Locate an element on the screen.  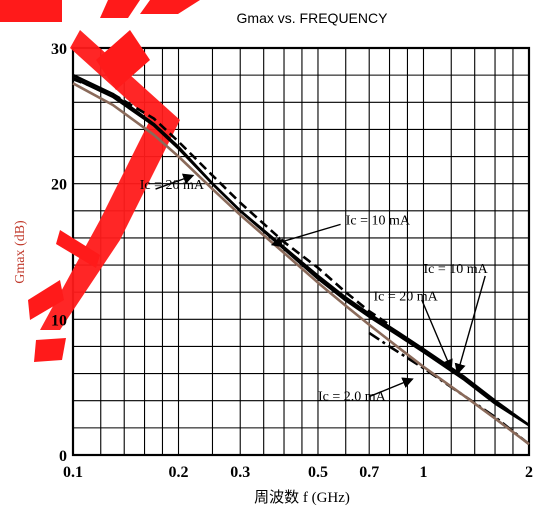
x-axis-label: 周波数 f (GHz) is located at coordinates (302, 497).